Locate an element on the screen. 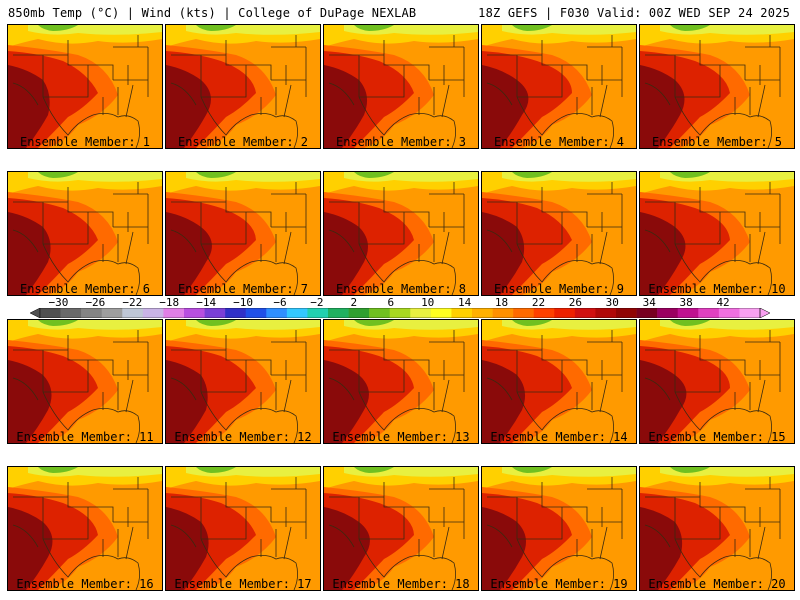 The height and width of the screenshot is (600, 800). colorbar-tick-label: −2 is located at coordinates (317, 302).